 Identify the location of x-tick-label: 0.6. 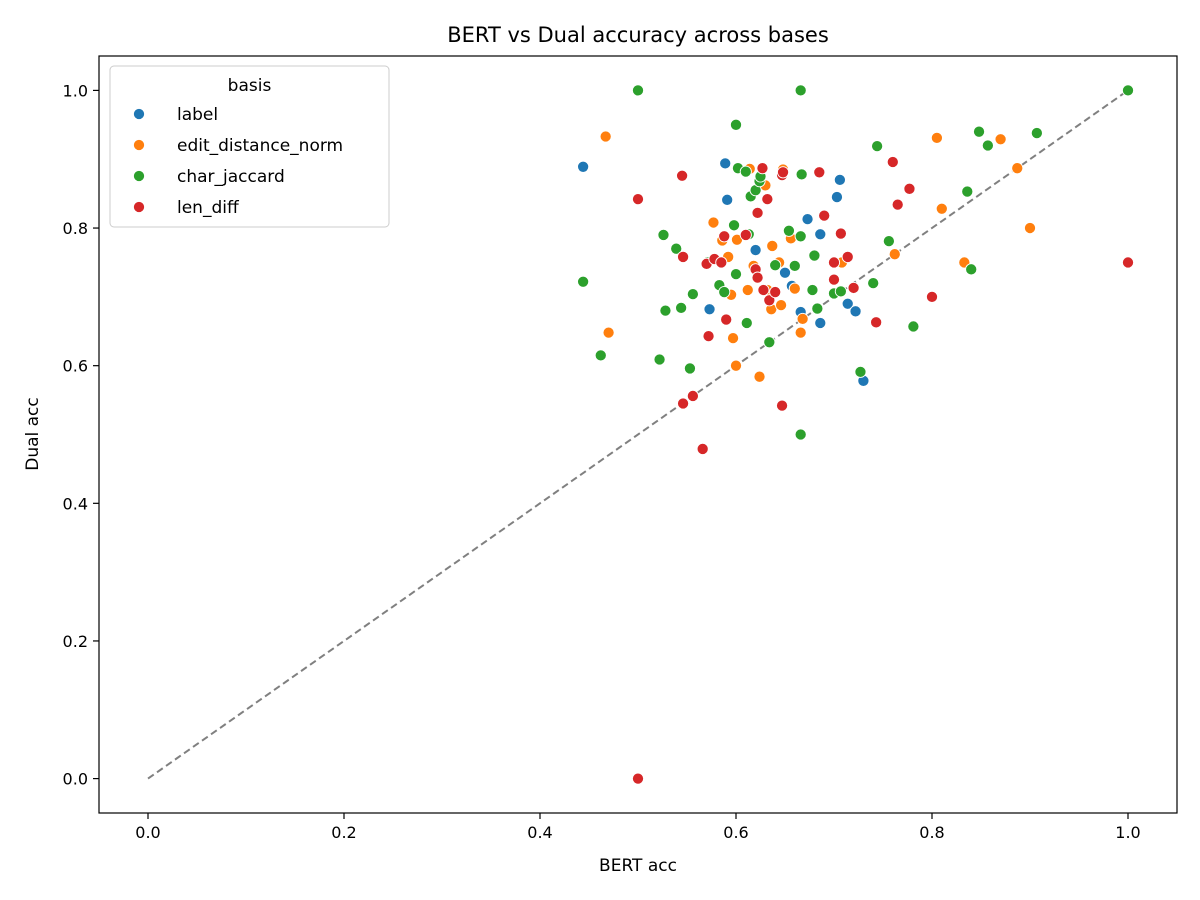
(735, 832).